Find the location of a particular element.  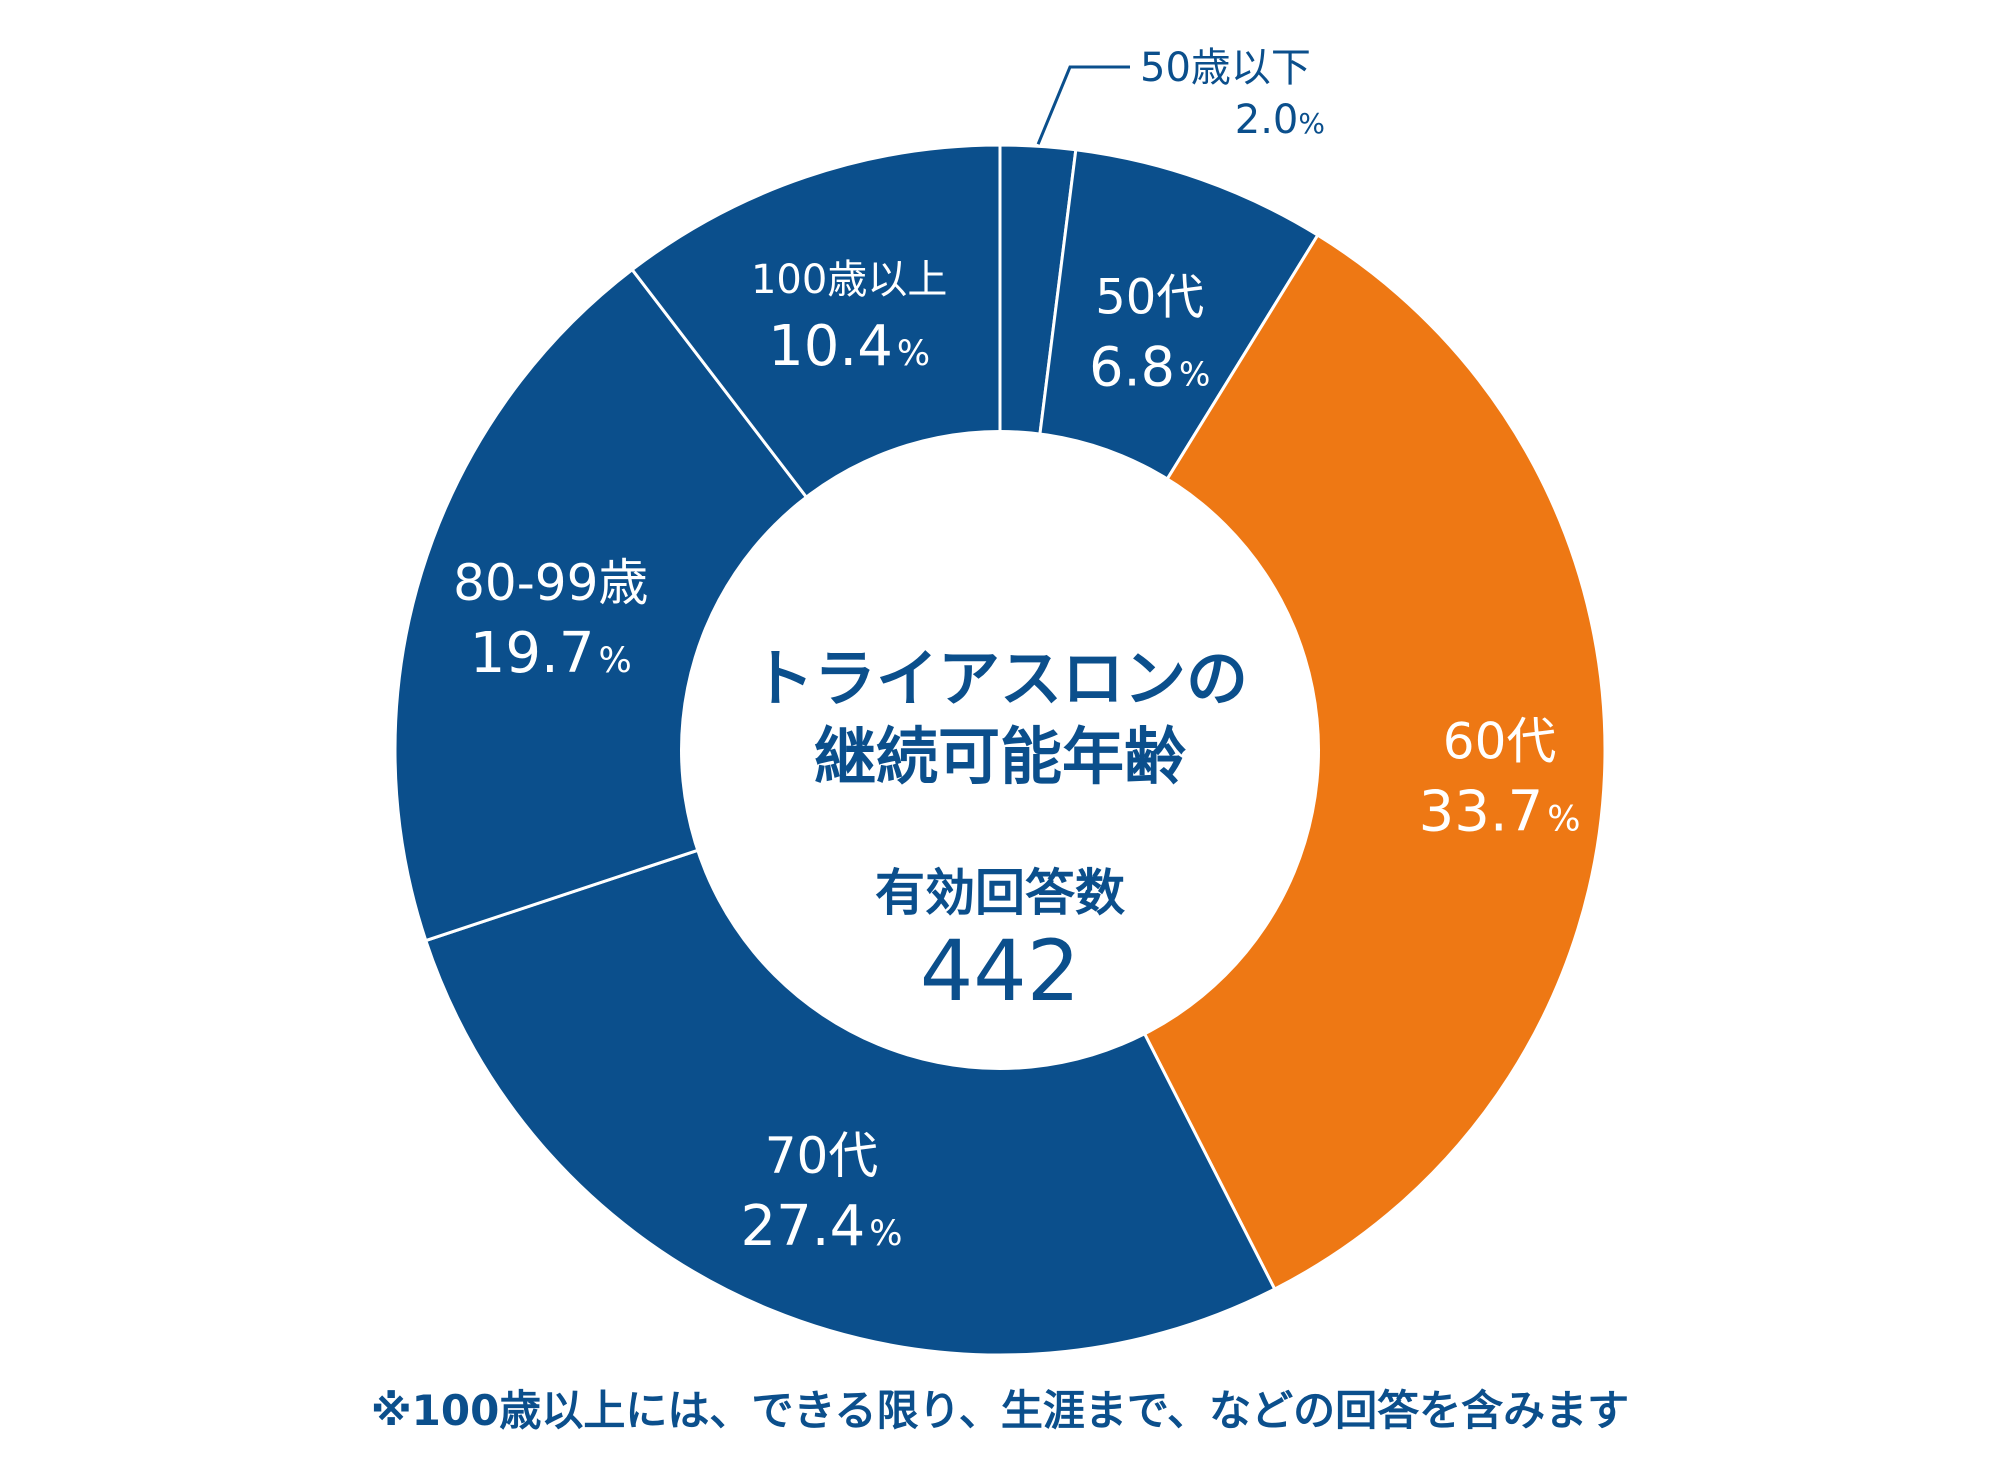

leader-line is located at coordinates (1083, 105).